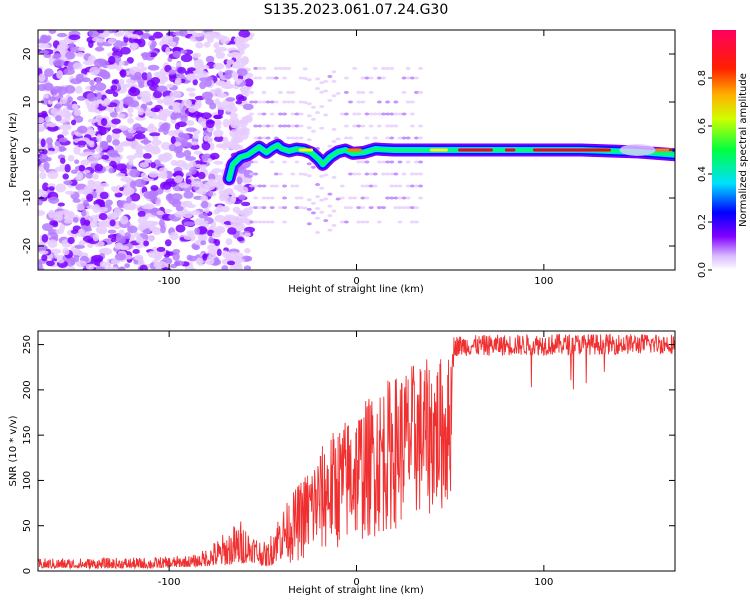 This screenshot has height=600, width=750. What do you see at coordinates (356, 281) in the screenshot?
I see `spectrogram-xtick-label: 0` at bounding box center [356, 281].